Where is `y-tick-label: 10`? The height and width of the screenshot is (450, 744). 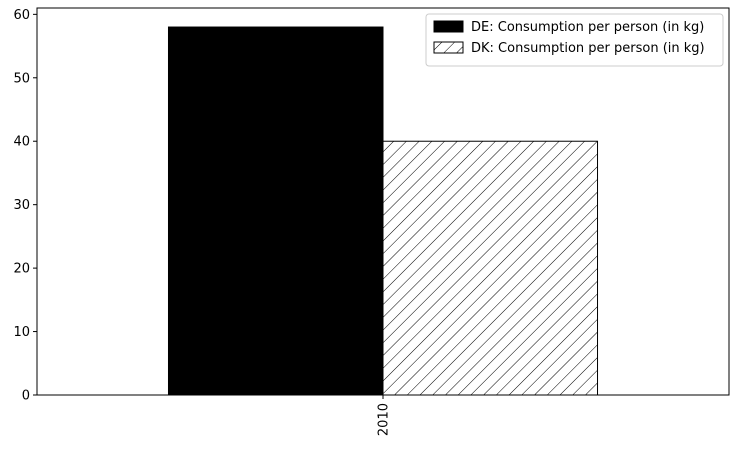
y-tick-label: 10 is located at coordinates (21, 332).